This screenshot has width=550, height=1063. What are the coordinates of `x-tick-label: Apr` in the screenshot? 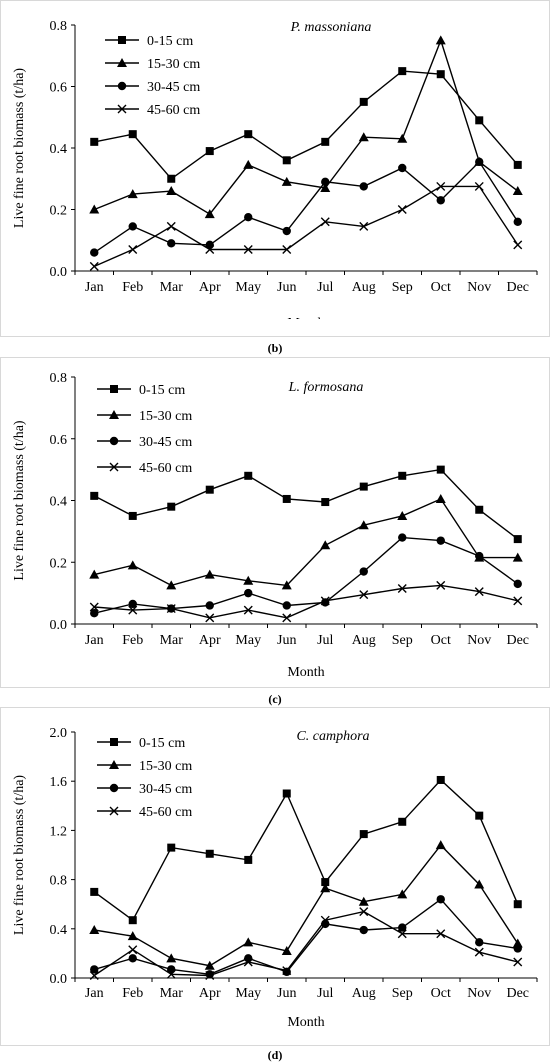 It's located at (210, 287).